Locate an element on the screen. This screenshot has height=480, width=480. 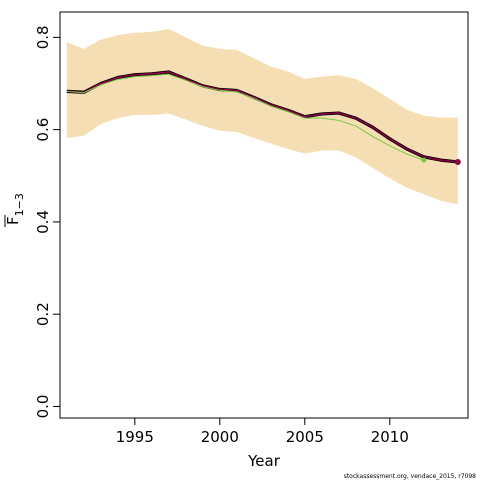
y-tick-label: 0.8 is located at coordinates (43, 37).